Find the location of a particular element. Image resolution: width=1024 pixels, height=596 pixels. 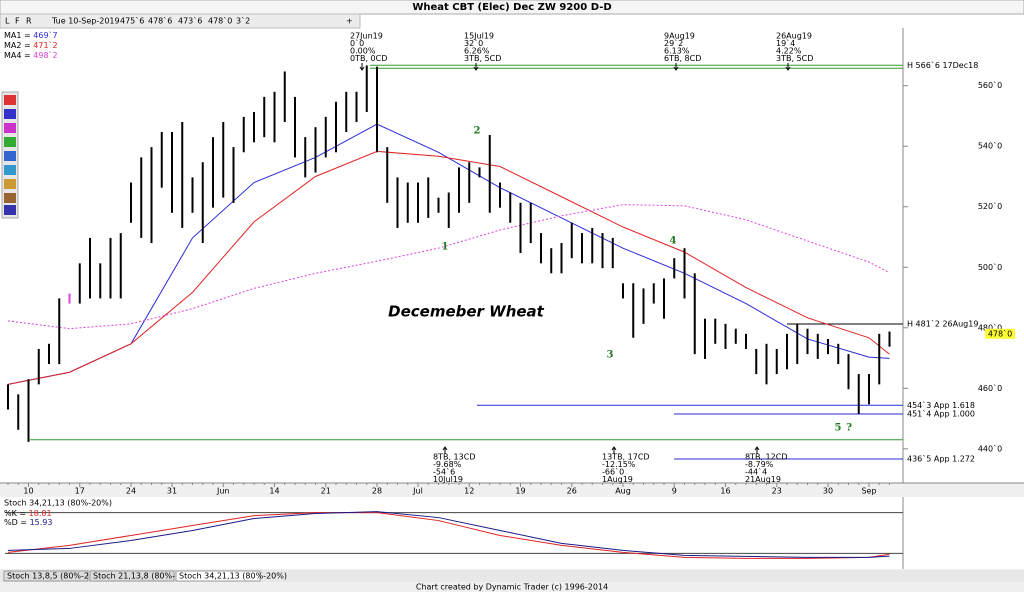

wave-label: ? is located at coordinates (849, 428).